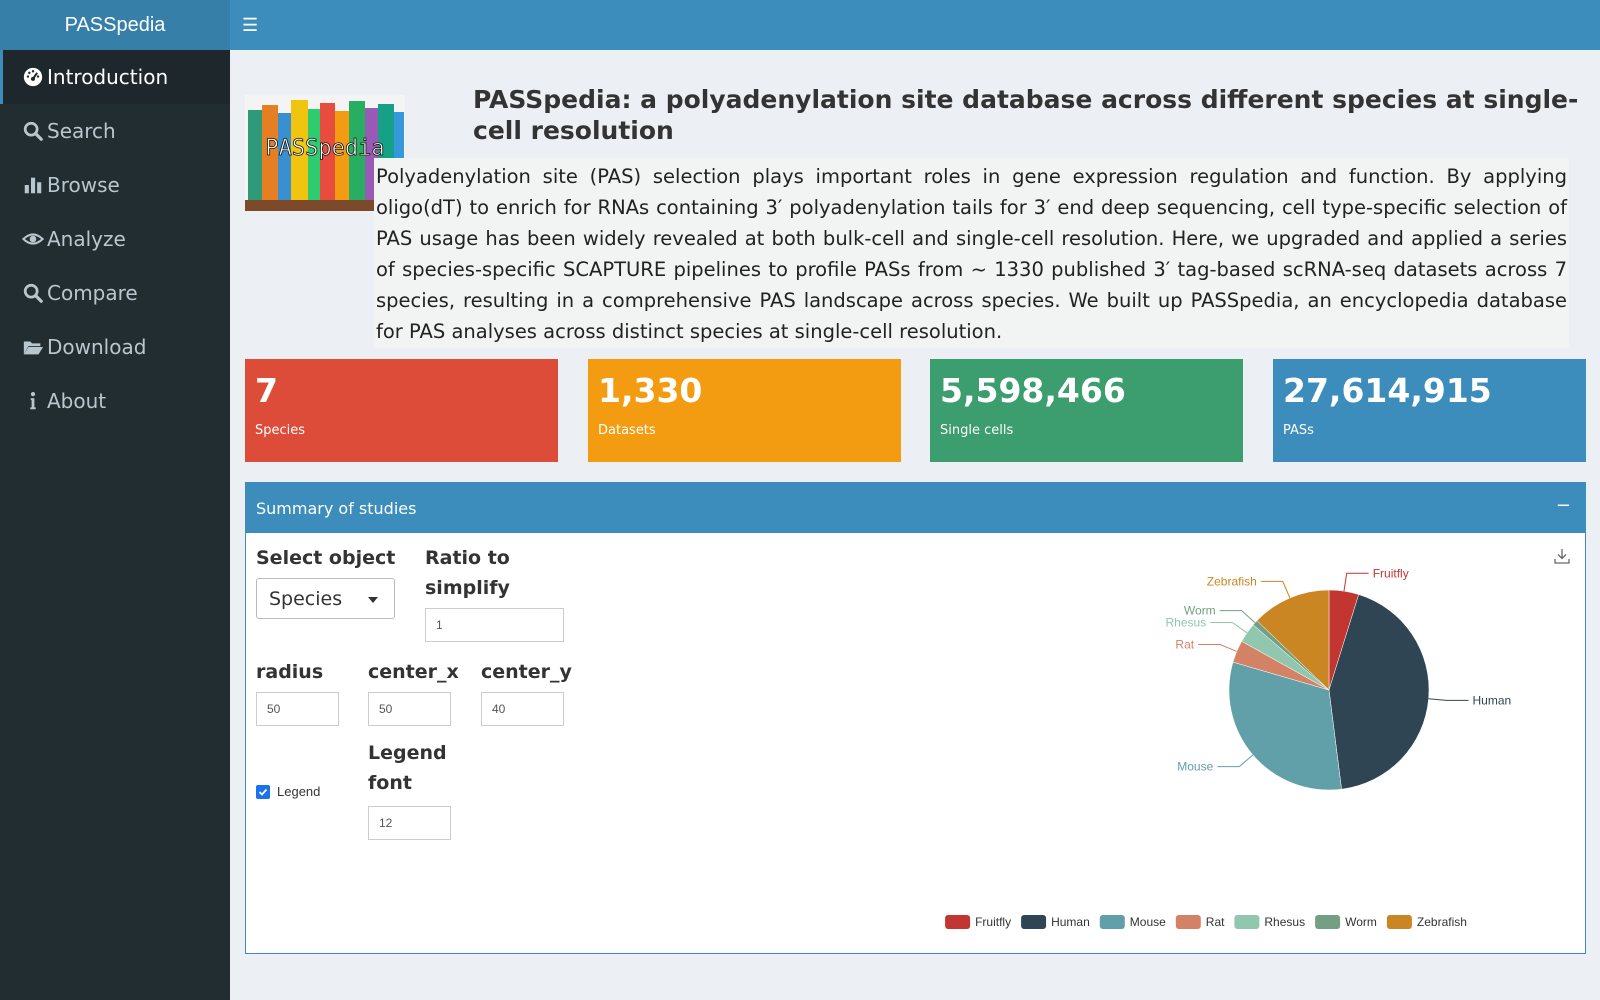  What do you see at coordinates (33, 401) in the screenshot?
I see `info-icon` at bounding box center [33, 401].